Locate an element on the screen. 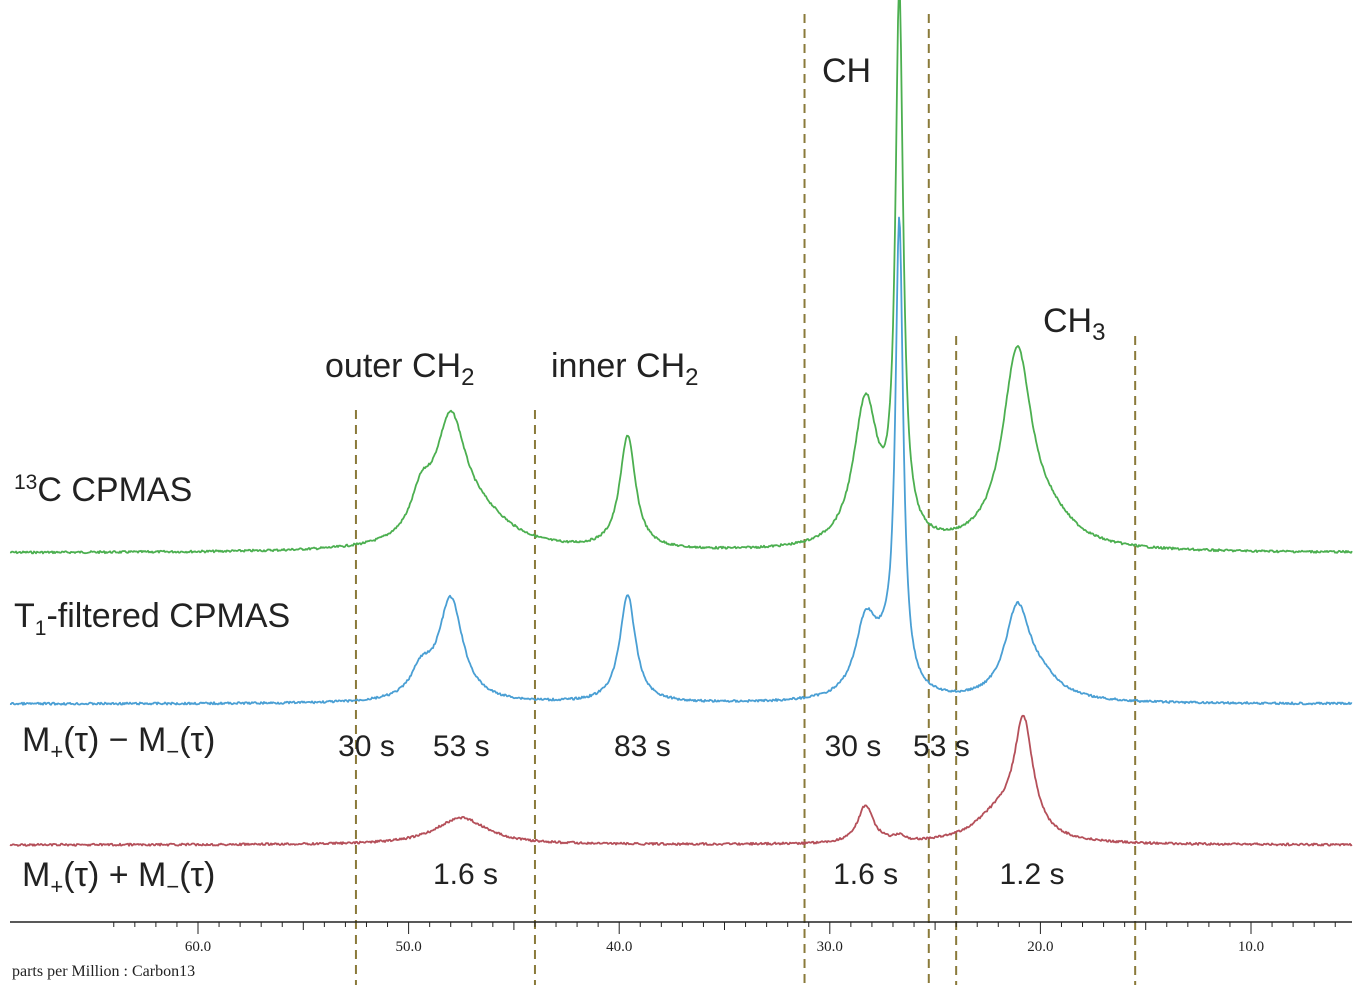 The height and width of the screenshot is (985, 1359). row-label-sum: M+(τ) + M−(τ) is located at coordinates (118, 877).